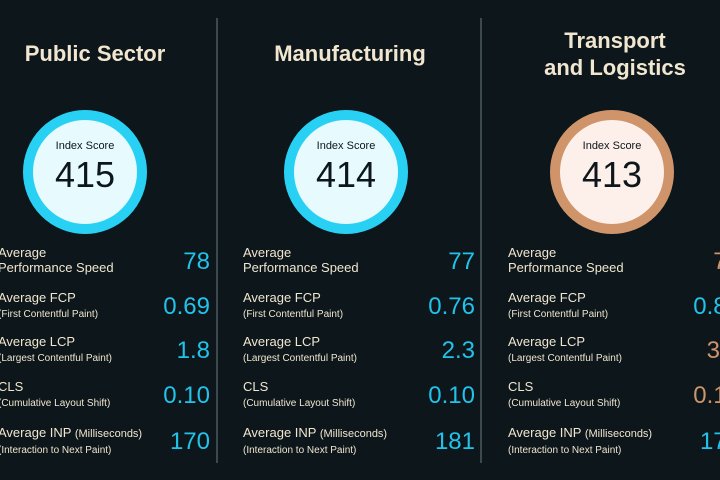 This screenshot has width=720, height=480. I want to click on column-title-line-1: Manufacturing, so click(350, 53).